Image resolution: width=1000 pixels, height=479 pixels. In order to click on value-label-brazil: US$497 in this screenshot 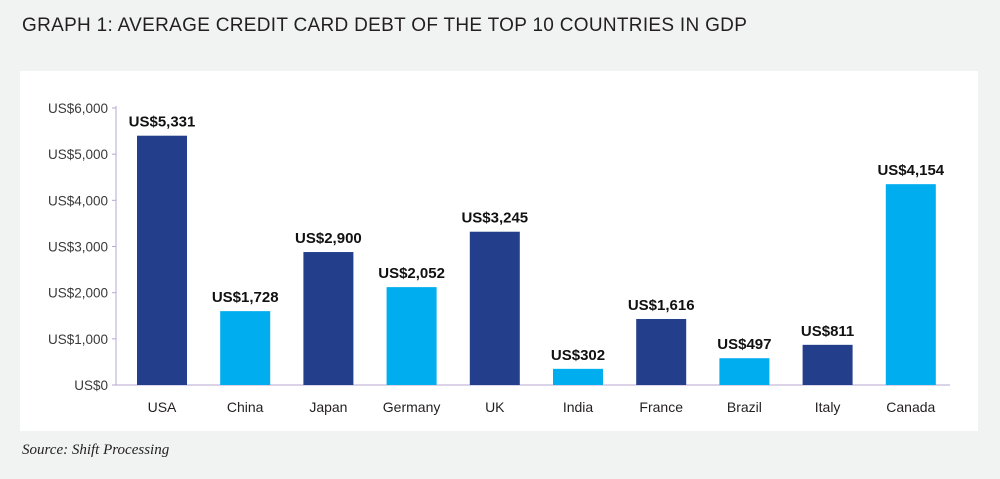, I will do `click(744, 344)`.